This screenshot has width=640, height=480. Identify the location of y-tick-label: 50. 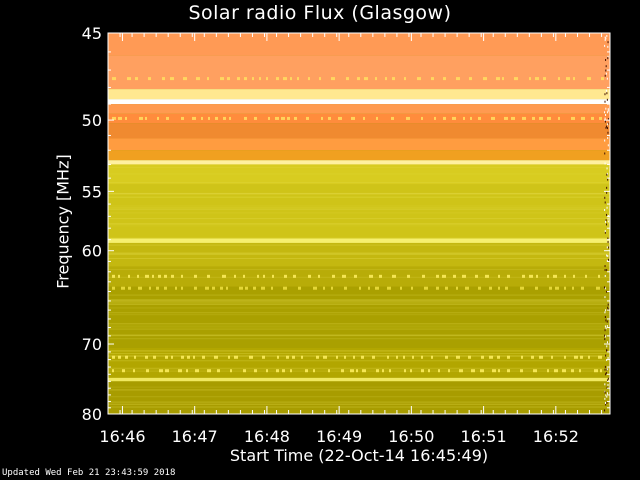
(92, 120).